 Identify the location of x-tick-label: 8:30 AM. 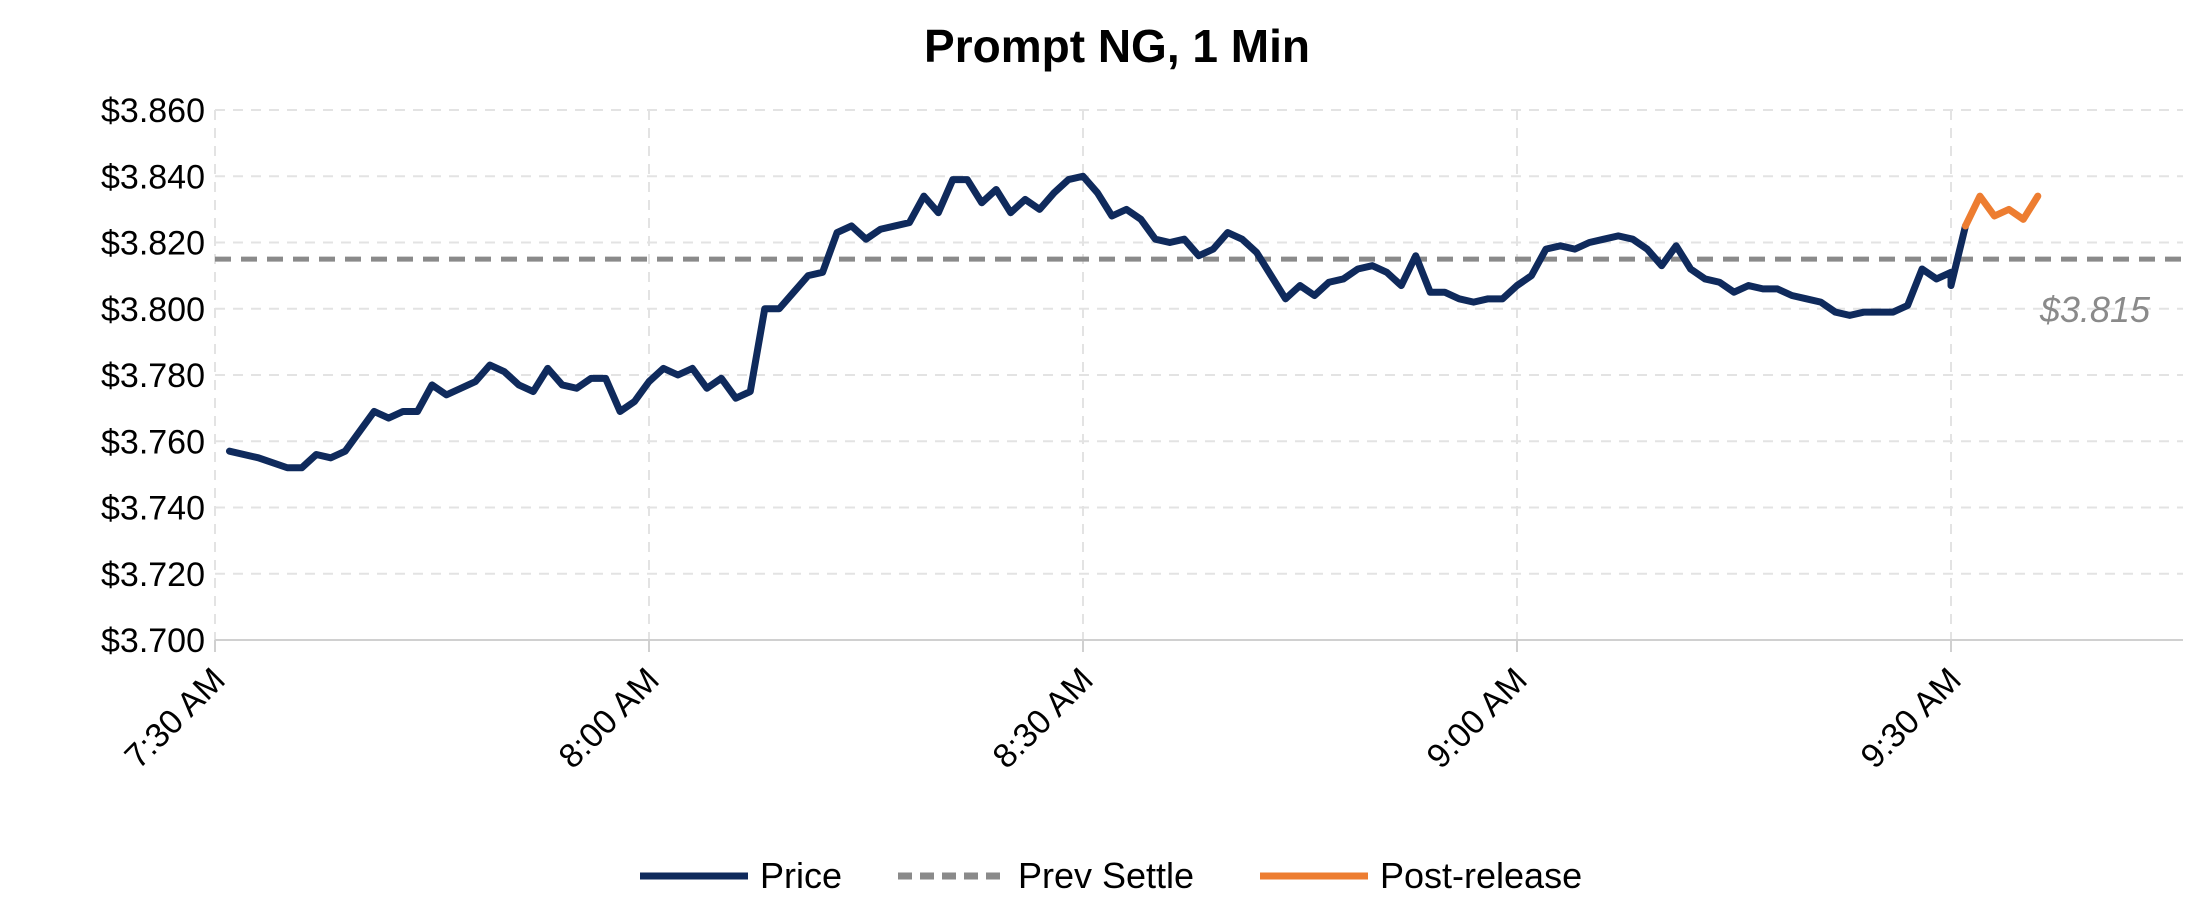
(1043, 718).